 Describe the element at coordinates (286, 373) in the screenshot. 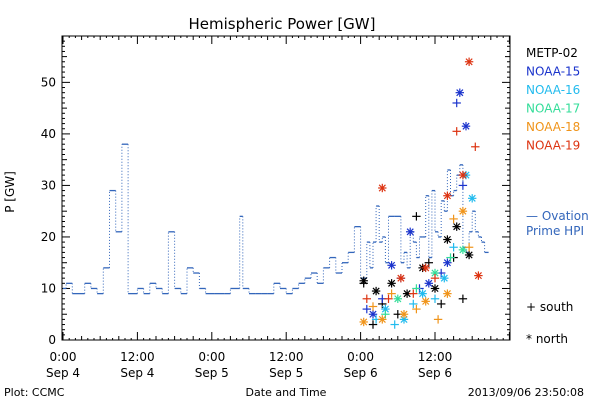

I see `x-tick-label-date: Sep 5` at that location.